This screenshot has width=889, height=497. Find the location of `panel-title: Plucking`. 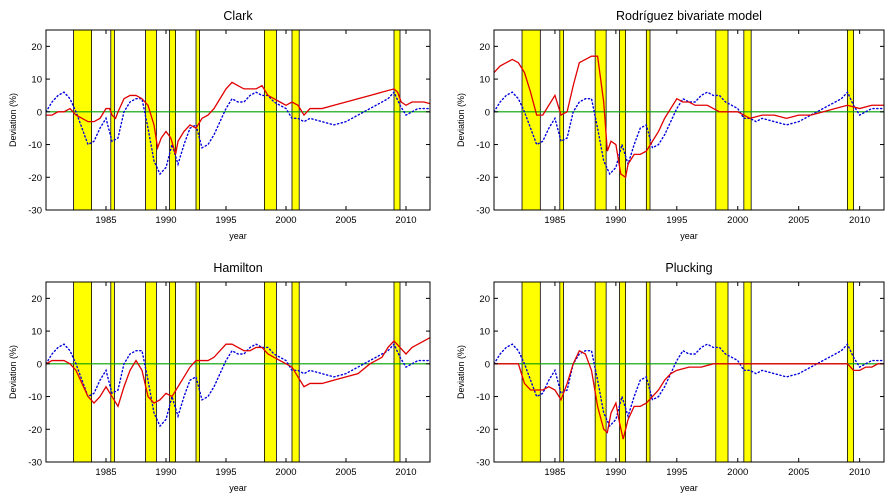

panel-title: Plucking is located at coordinates (688, 268).